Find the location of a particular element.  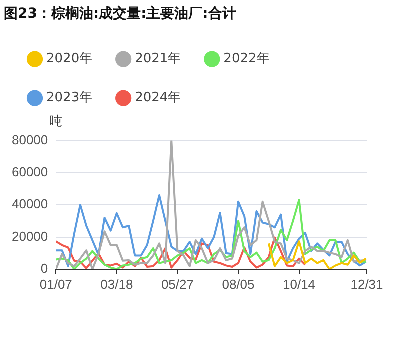

y-axis-title: 吨 is located at coordinates (56, 122).